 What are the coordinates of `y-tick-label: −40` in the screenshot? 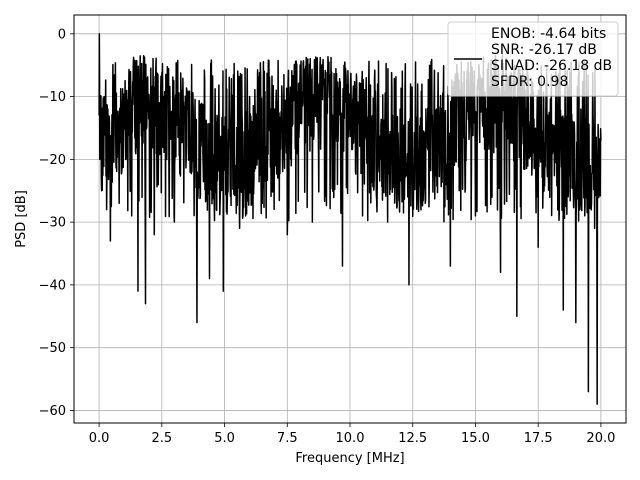 It's located at (52, 285).